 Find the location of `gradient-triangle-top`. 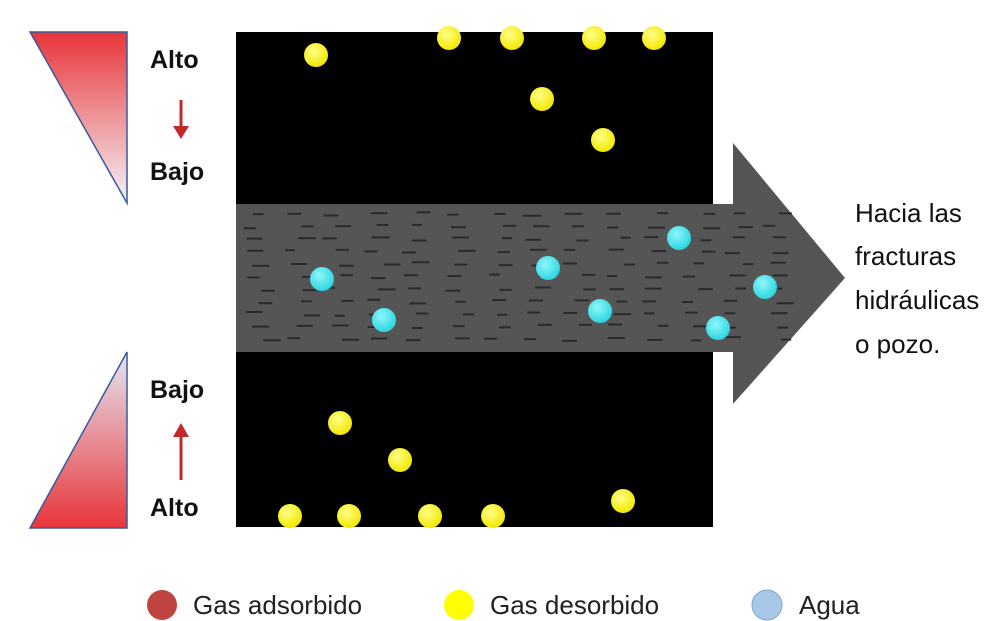

gradient-triangle-top is located at coordinates (78, 118).